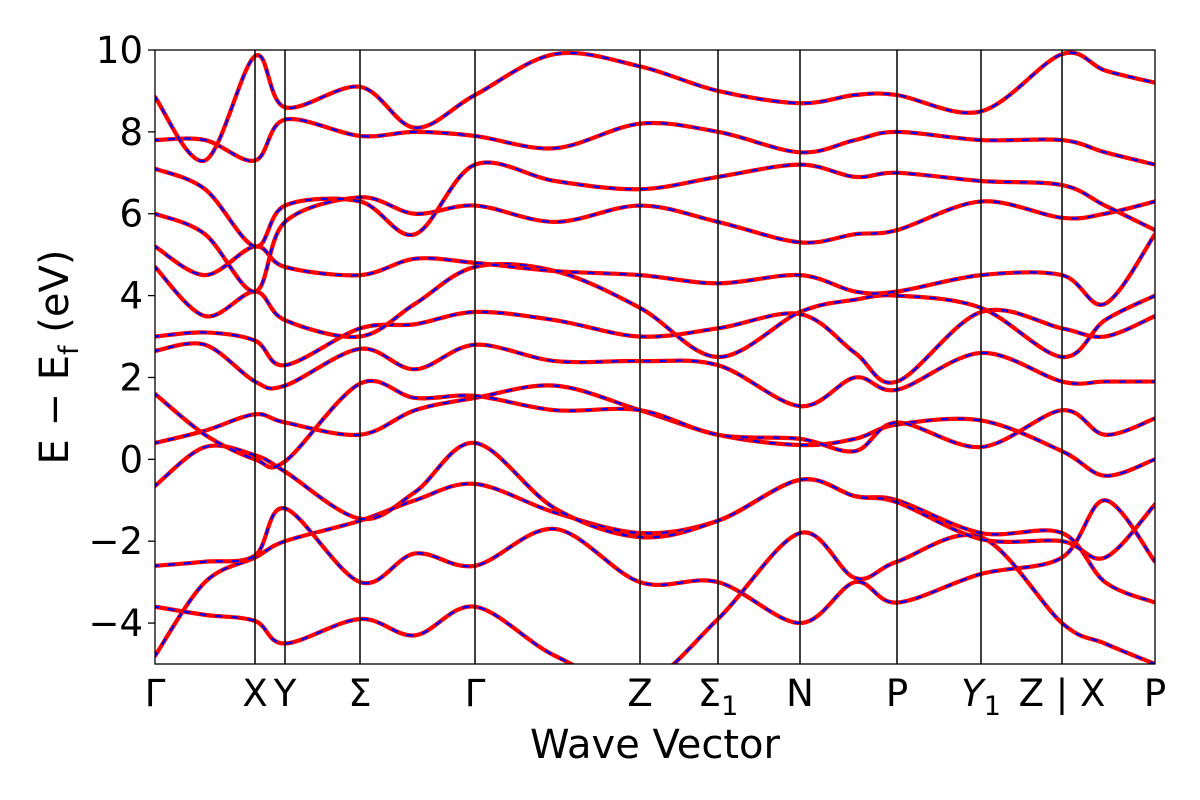 The width and height of the screenshot is (1200, 800). I want to click on y-tick-label: −2, so click(115, 541).